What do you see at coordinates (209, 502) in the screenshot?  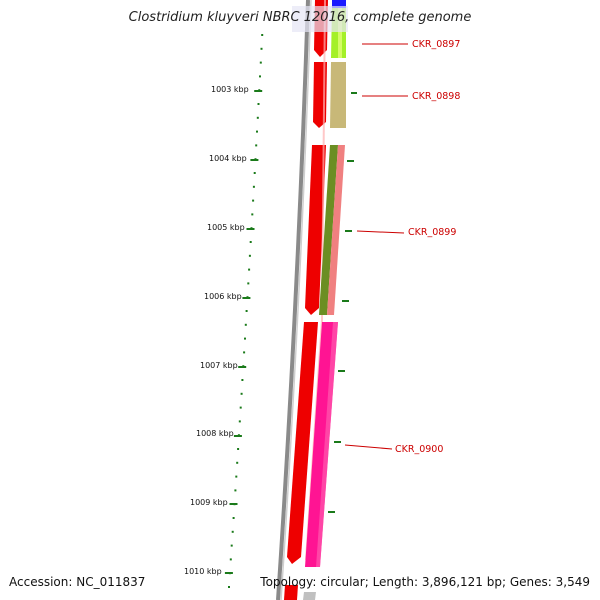 I see `scale-label-1009: 1009 kbp` at bounding box center [209, 502].